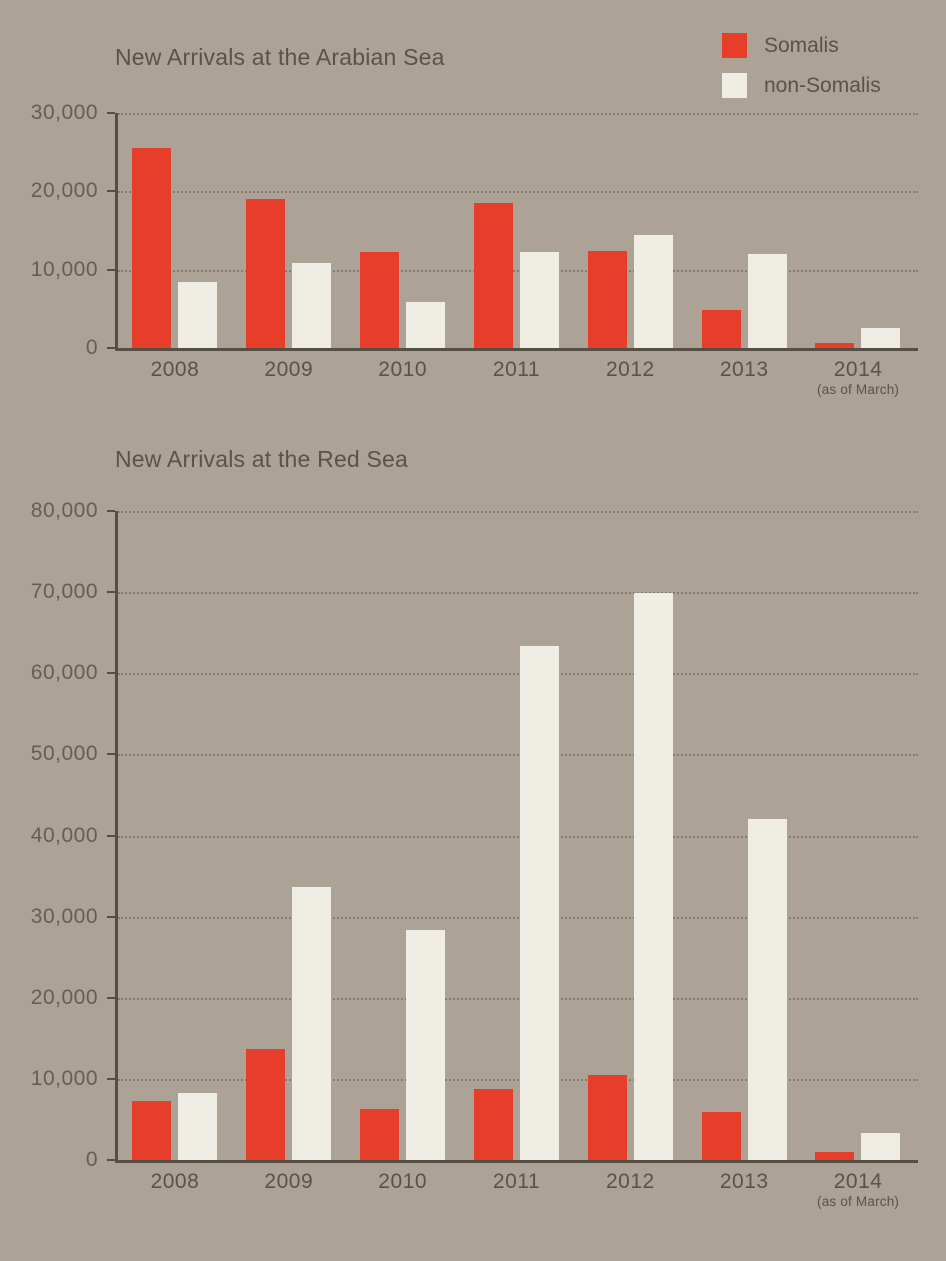  I want to click on chart-title: New Arrivals at the Arabian Sea, so click(280, 57).